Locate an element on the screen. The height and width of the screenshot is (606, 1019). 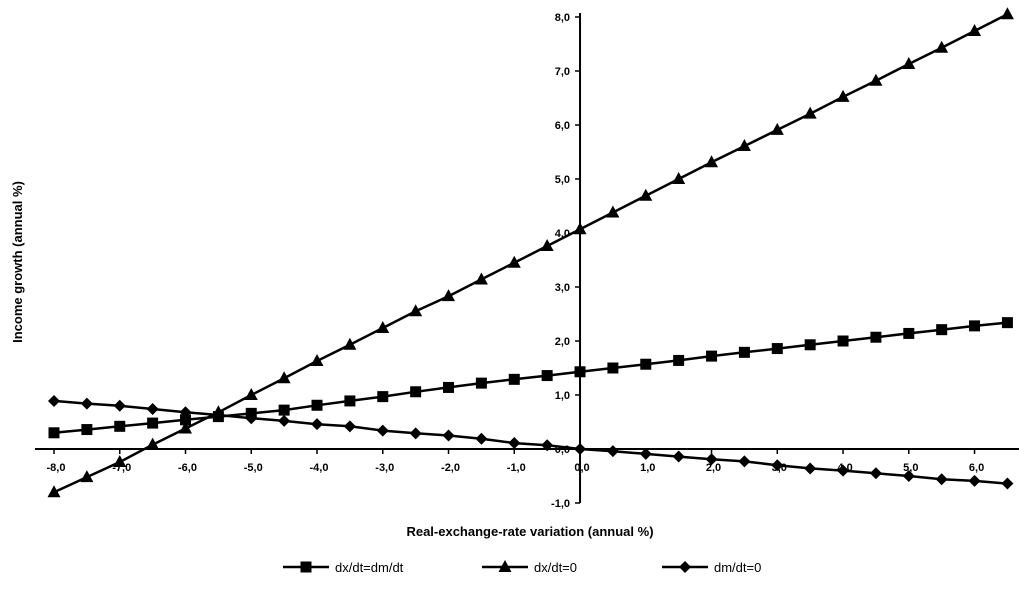
x-tick-label: 2,0 is located at coordinates (713, 468).